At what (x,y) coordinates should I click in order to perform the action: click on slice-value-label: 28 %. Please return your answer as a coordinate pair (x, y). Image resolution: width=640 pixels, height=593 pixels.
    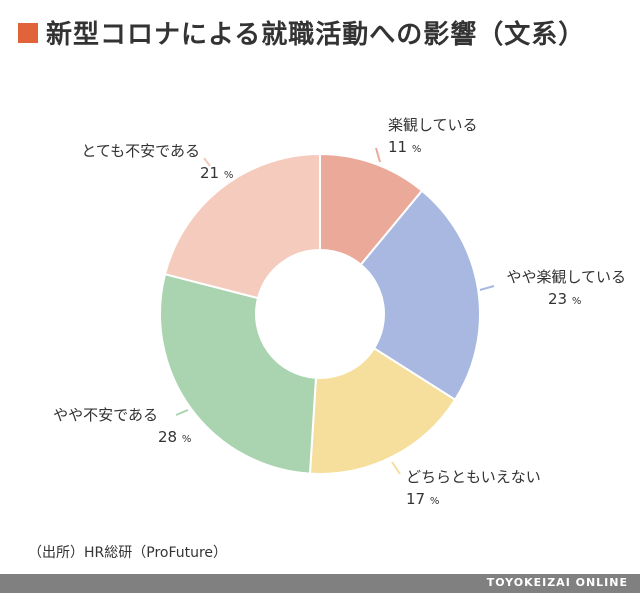
    Looking at the image, I should click on (174, 437).